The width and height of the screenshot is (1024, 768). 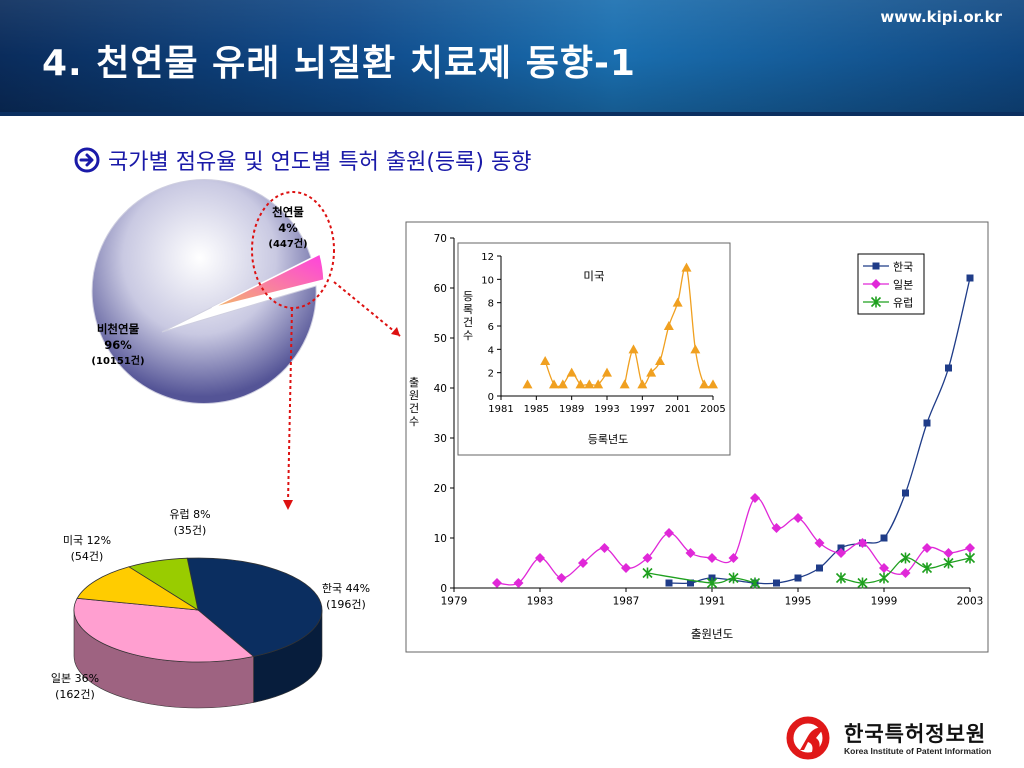 What do you see at coordinates (500, 409) in the screenshot?
I see `inset-x-tick-label: 1981` at bounding box center [500, 409].